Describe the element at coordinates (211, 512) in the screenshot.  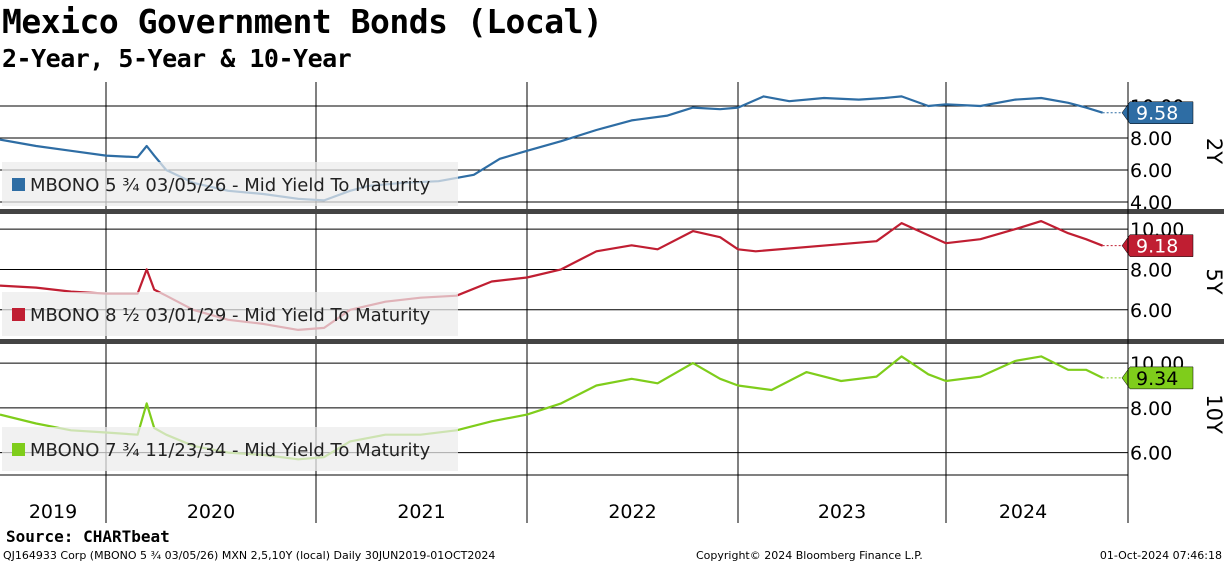
I see `x-tick-label: 2020` at that location.